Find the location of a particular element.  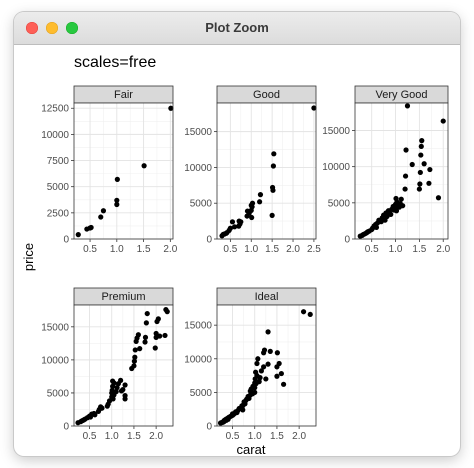

x-tick-label: 2.5 is located at coordinates (314, 249).